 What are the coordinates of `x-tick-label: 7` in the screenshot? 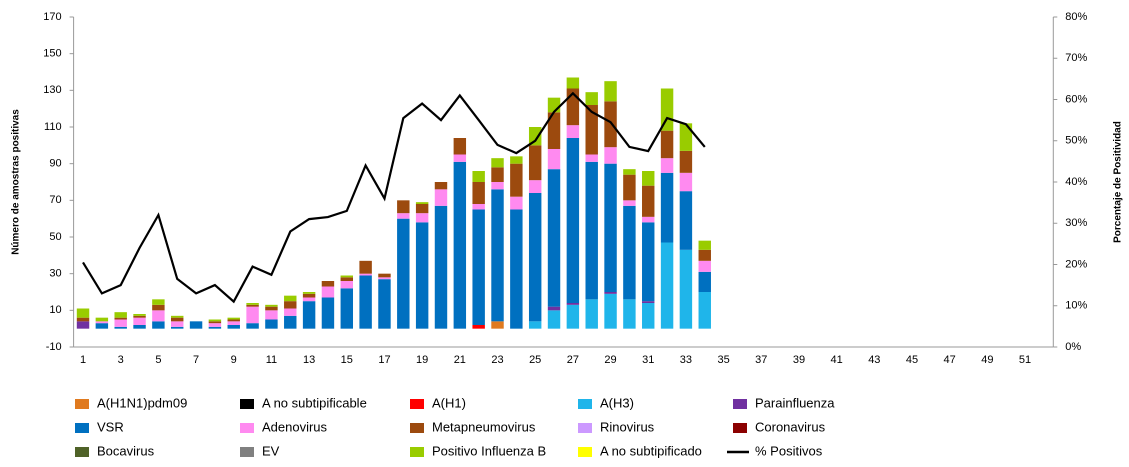 It's located at (196, 360).